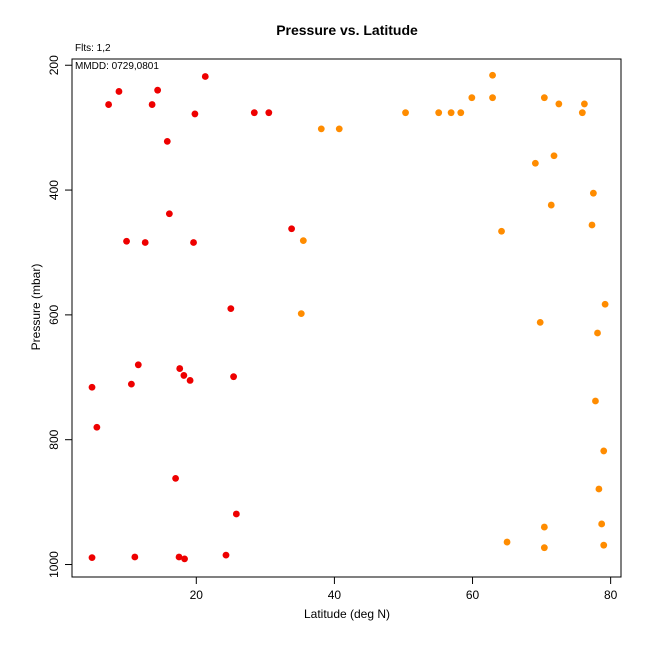 This screenshot has width=650, height=650. Describe the element at coordinates (54, 315) in the screenshot. I see `y-tick-label: 600` at that location.